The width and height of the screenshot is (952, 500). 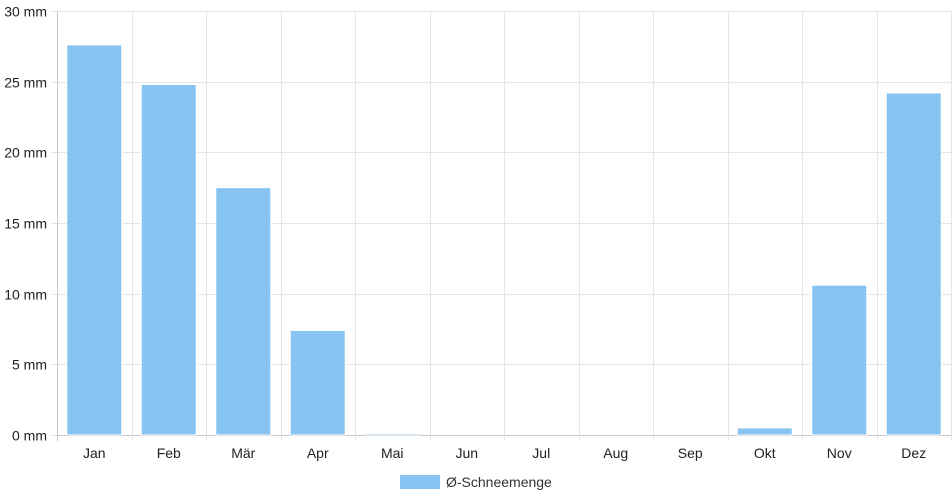 What do you see at coordinates (25, 12) in the screenshot?
I see `y-tick-label: 30 mm` at bounding box center [25, 12].